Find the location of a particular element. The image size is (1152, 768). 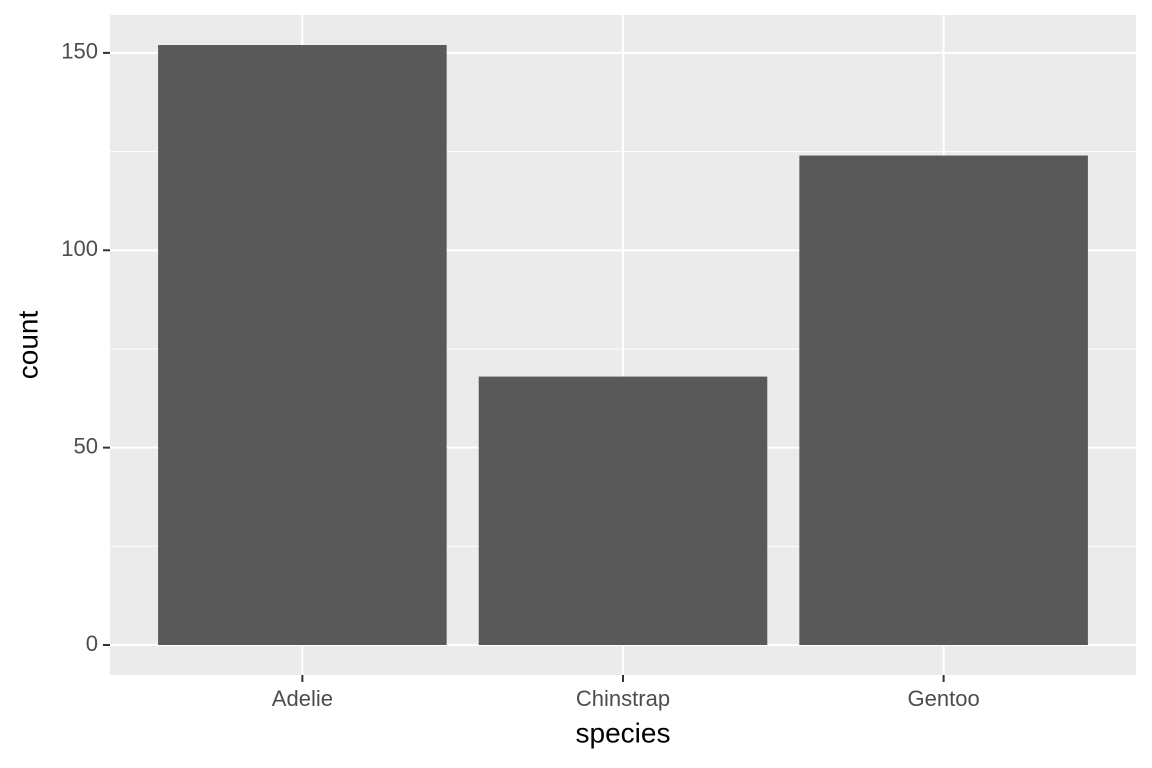

y-tick-label: 0 is located at coordinates (92, 643).